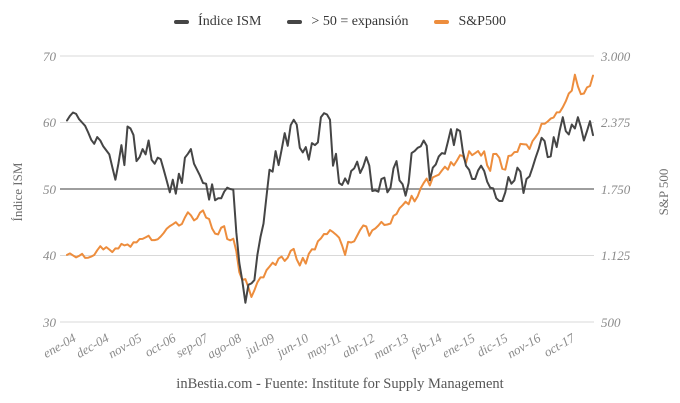 This screenshot has width=680, height=403. I want to click on legend-item-ism: Índice ISM, so click(217, 22).